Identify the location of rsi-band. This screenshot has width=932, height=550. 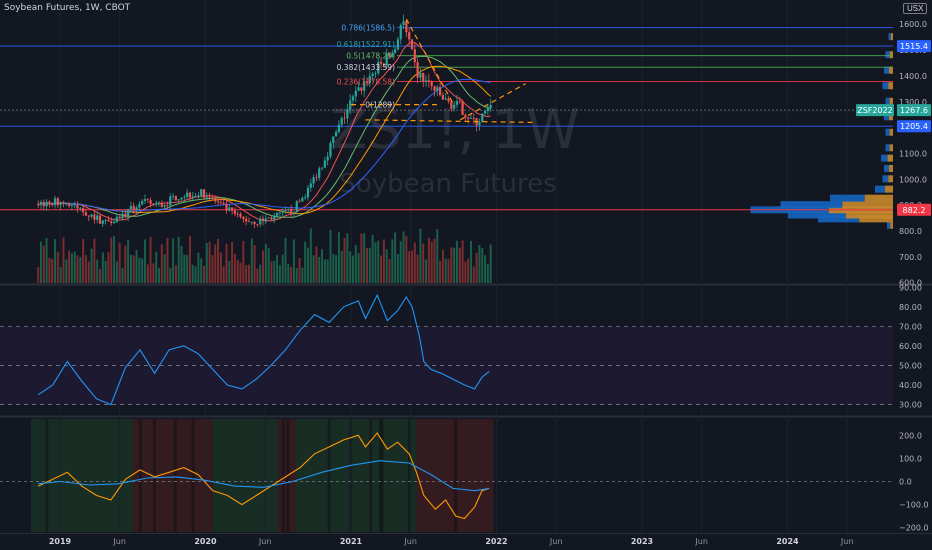
(446, 365).